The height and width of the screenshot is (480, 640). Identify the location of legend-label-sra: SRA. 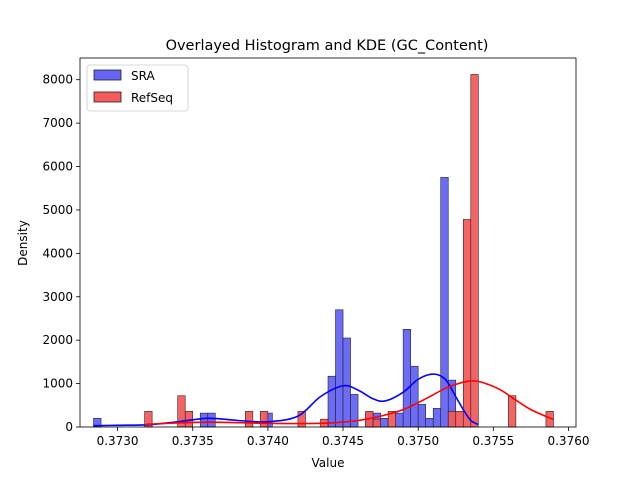
(143, 76).